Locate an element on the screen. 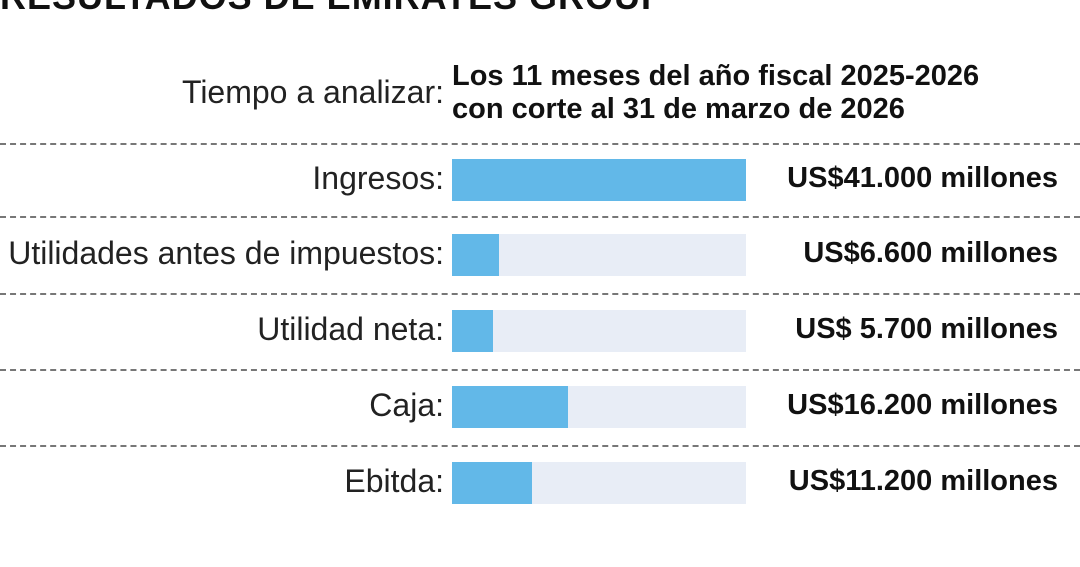 Image resolution: width=1080 pixels, height=567 pixels. value-label: US$41.000 millones is located at coordinates (922, 178).